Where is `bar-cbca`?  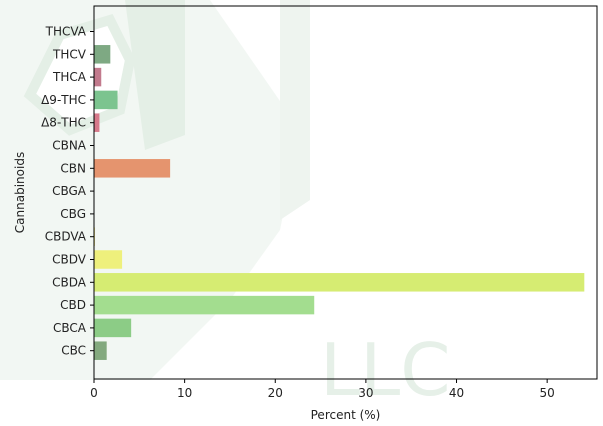 bar-cbca is located at coordinates (113, 328).